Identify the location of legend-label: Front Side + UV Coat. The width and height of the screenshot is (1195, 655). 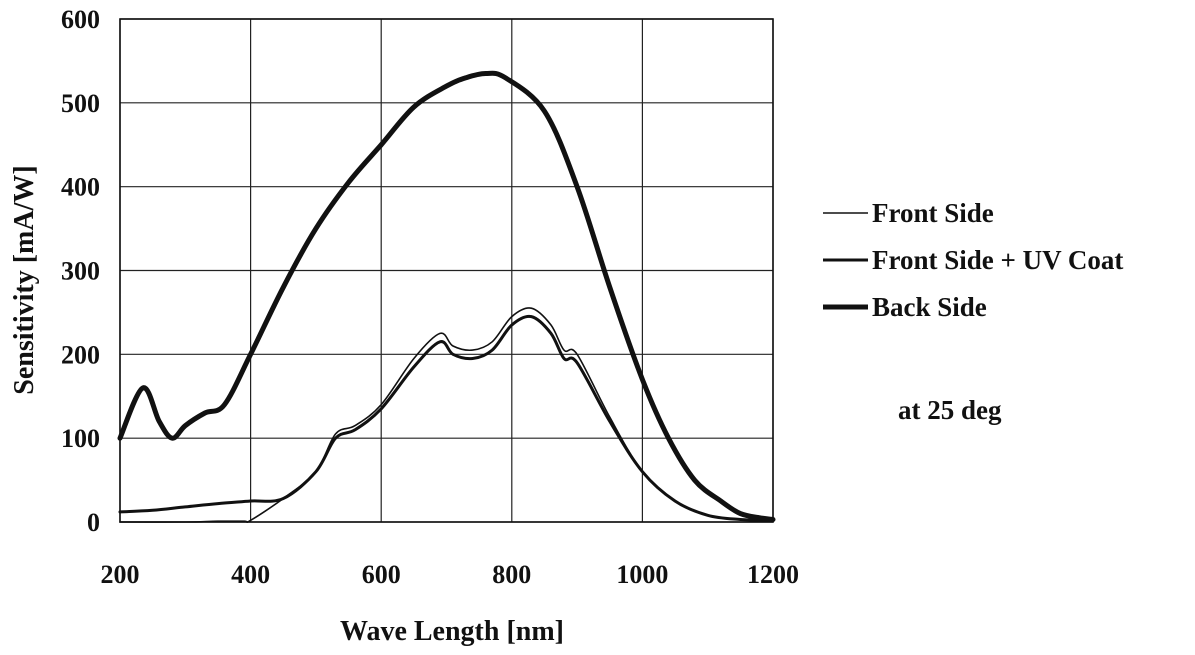
(997, 260).